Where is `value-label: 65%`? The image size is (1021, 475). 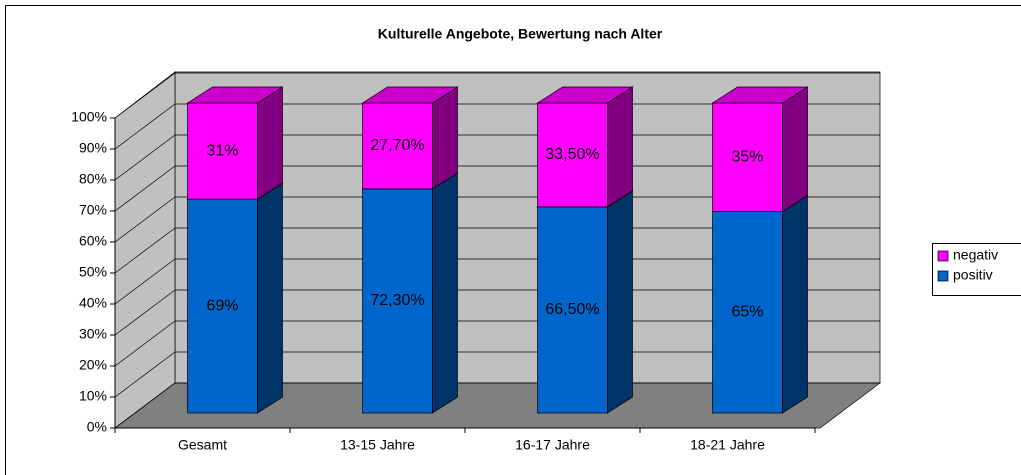
value-label: 65% is located at coordinates (747, 311).